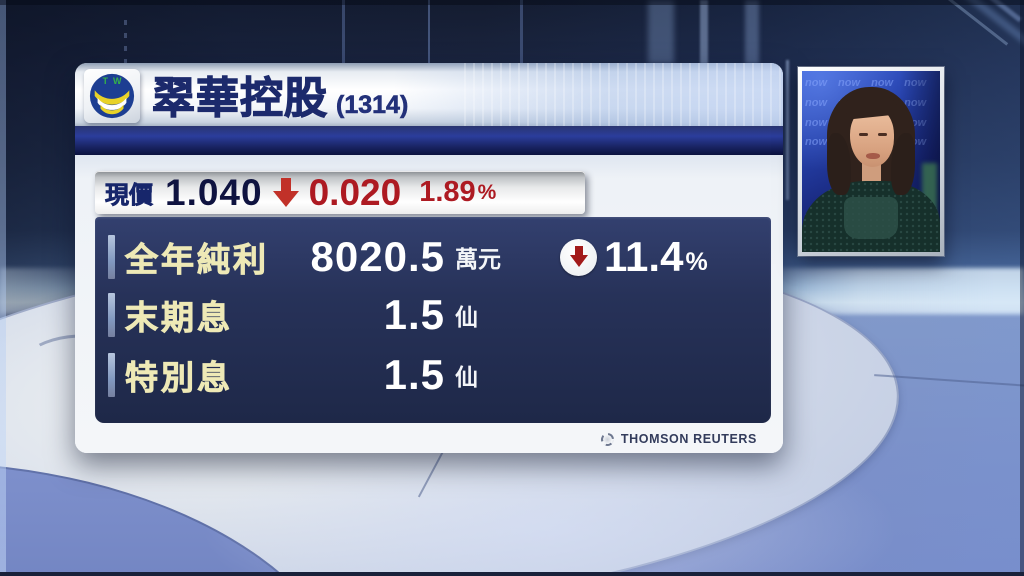  I want to click on letterbox-top, so click(512, 2).